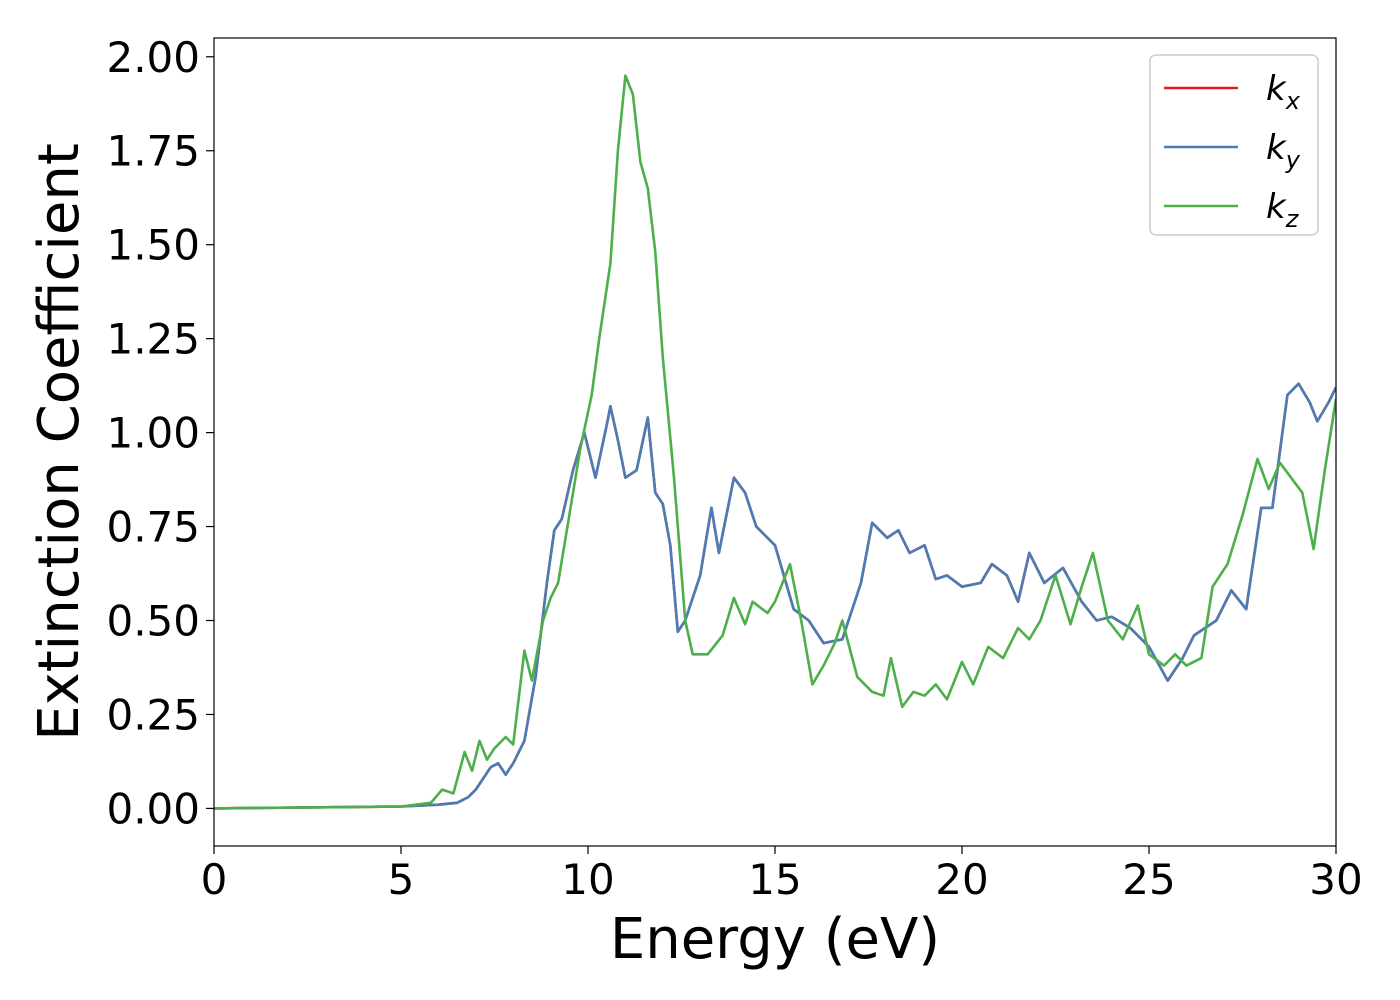 This screenshot has width=1400, height=1000. What do you see at coordinates (59, 442) in the screenshot?
I see `y-axis-title: Extinction Coefficient` at bounding box center [59, 442].